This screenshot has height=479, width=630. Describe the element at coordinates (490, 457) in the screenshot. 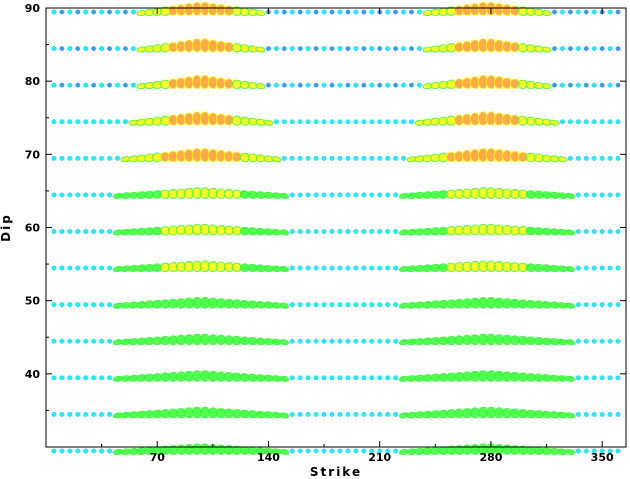

I see `x-tick-label: 280` at that location.